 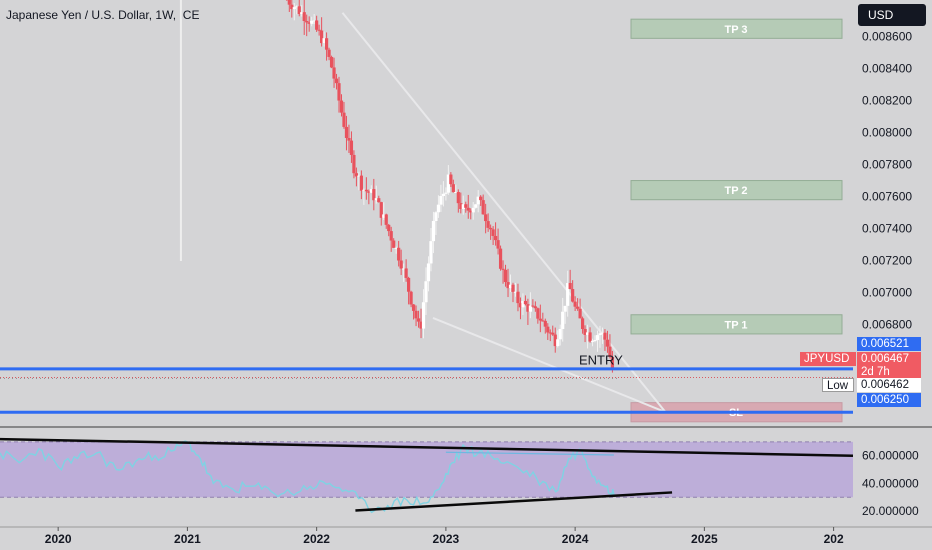 I want to click on time-axis-tick: 2022, so click(x=316, y=539).